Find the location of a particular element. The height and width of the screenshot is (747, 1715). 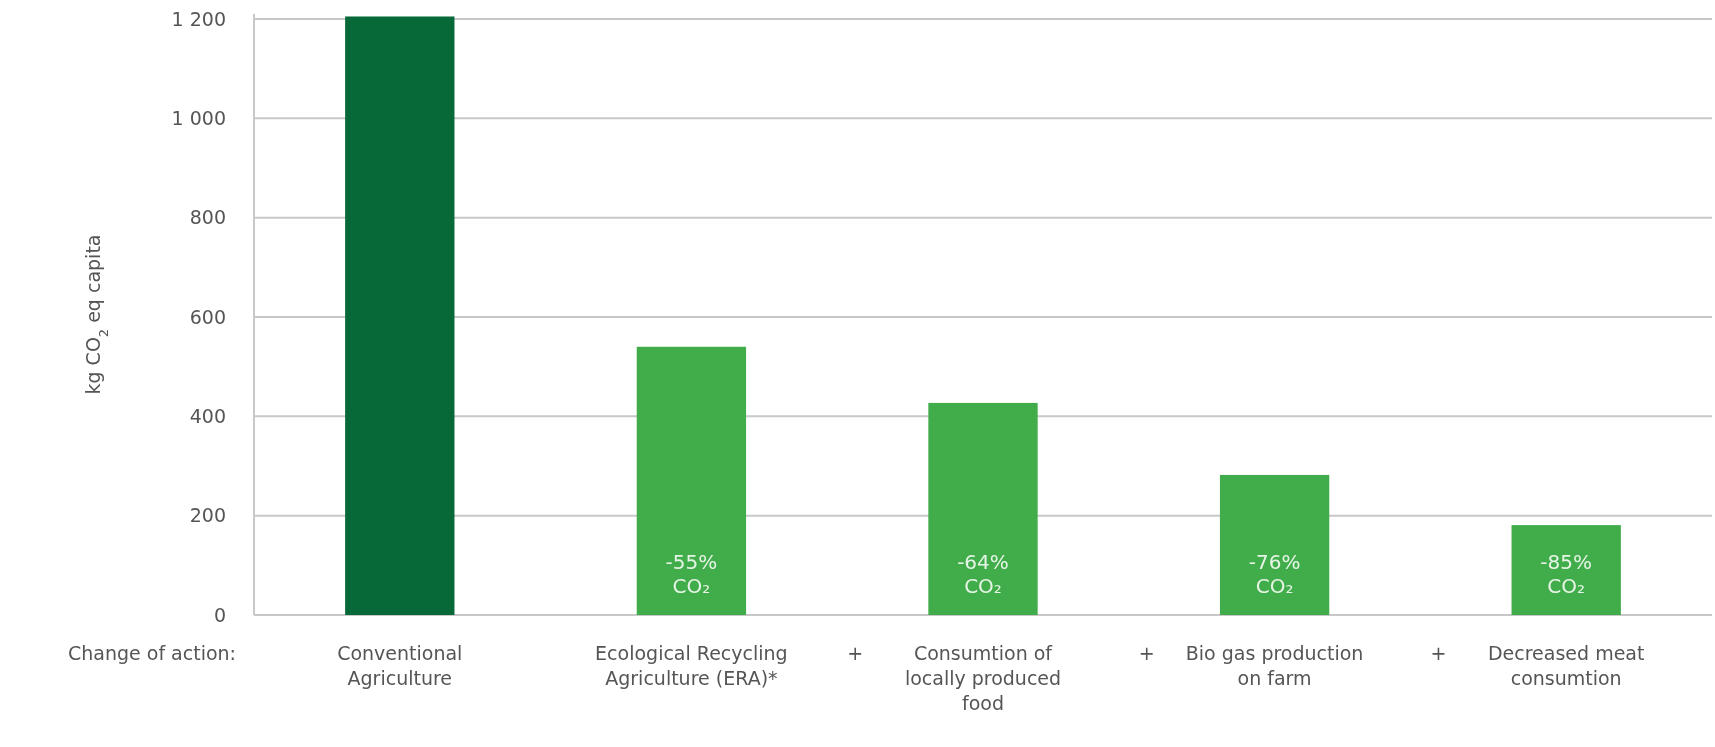

y-tick-label: 600 is located at coordinates (207, 316).